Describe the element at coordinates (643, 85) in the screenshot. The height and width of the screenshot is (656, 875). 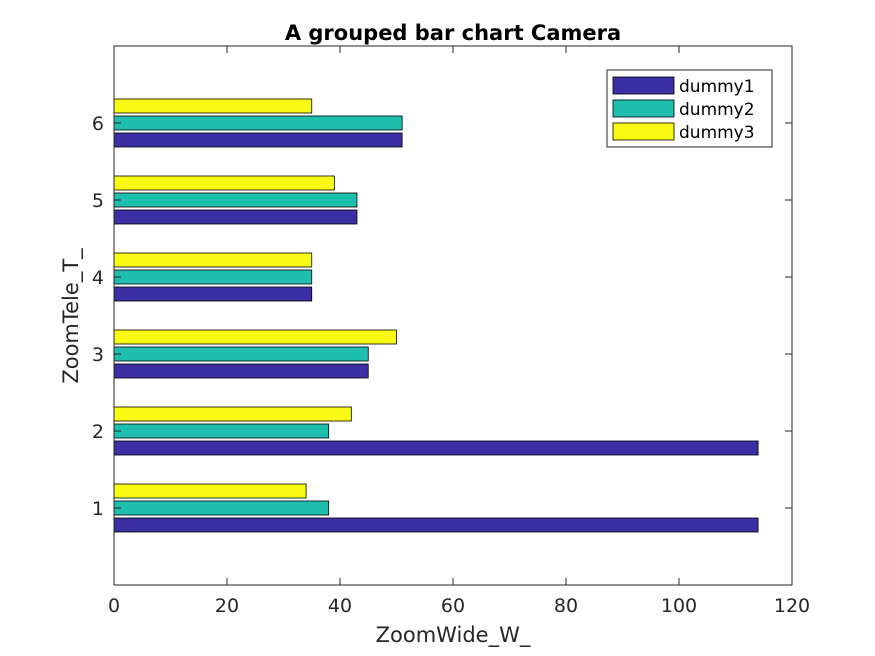
I see `legend-swatch-dummy1` at that location.